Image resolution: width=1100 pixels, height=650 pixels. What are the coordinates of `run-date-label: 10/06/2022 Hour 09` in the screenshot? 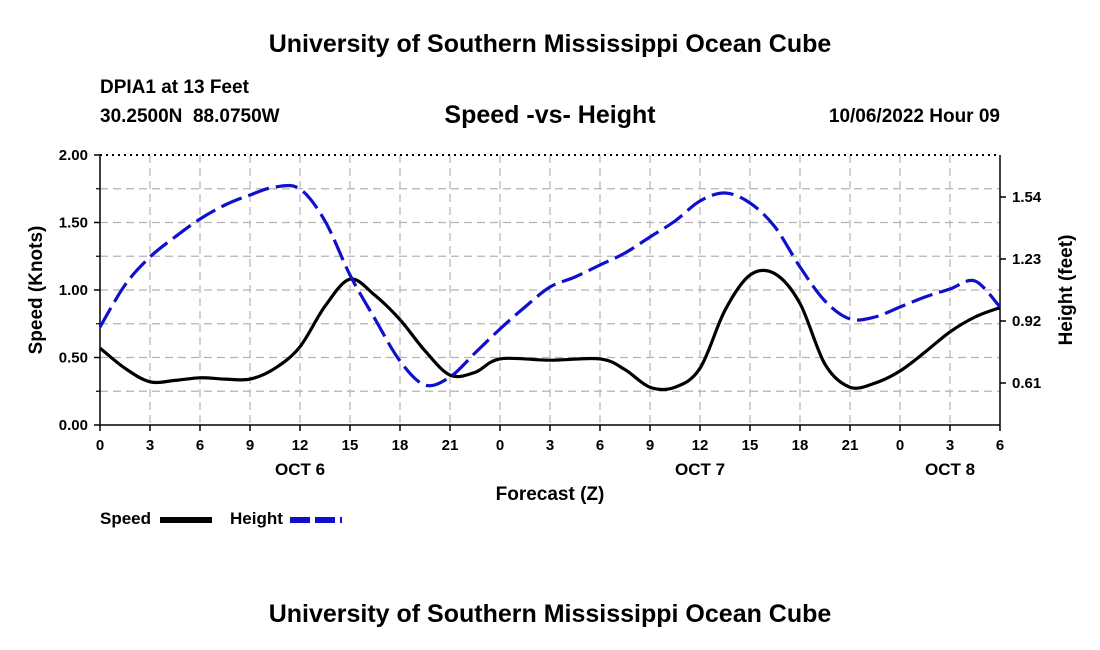 It's located at (914, 116).